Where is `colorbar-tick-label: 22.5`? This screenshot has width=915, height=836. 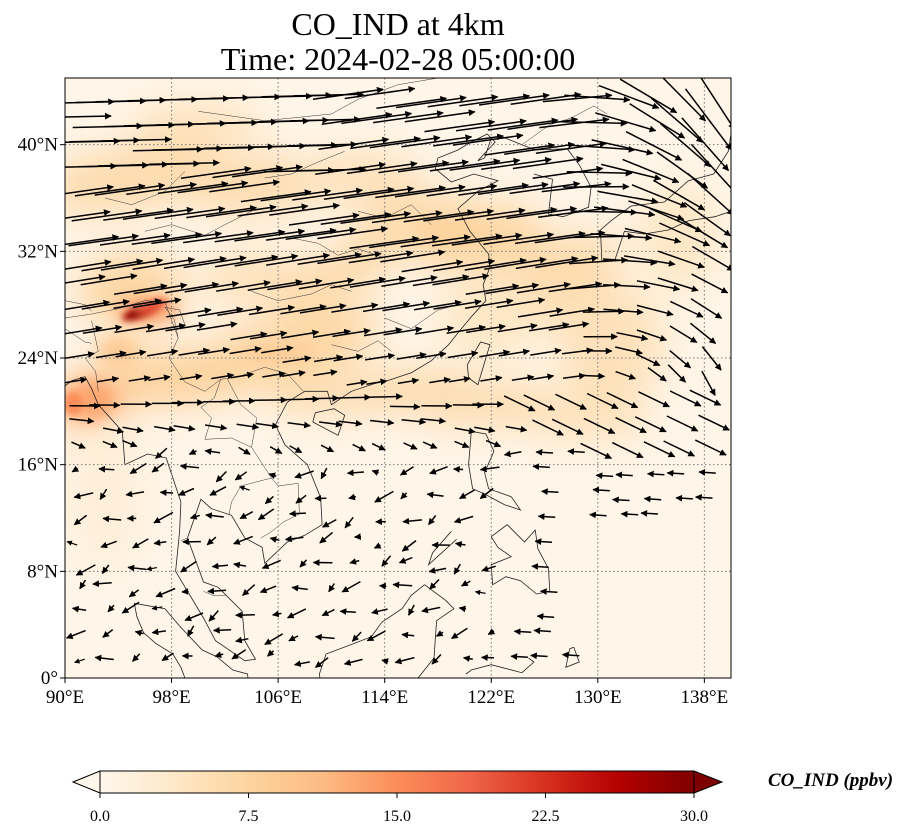 colorbar-tick-label: 22.5 is located at coordinates (546, 816).